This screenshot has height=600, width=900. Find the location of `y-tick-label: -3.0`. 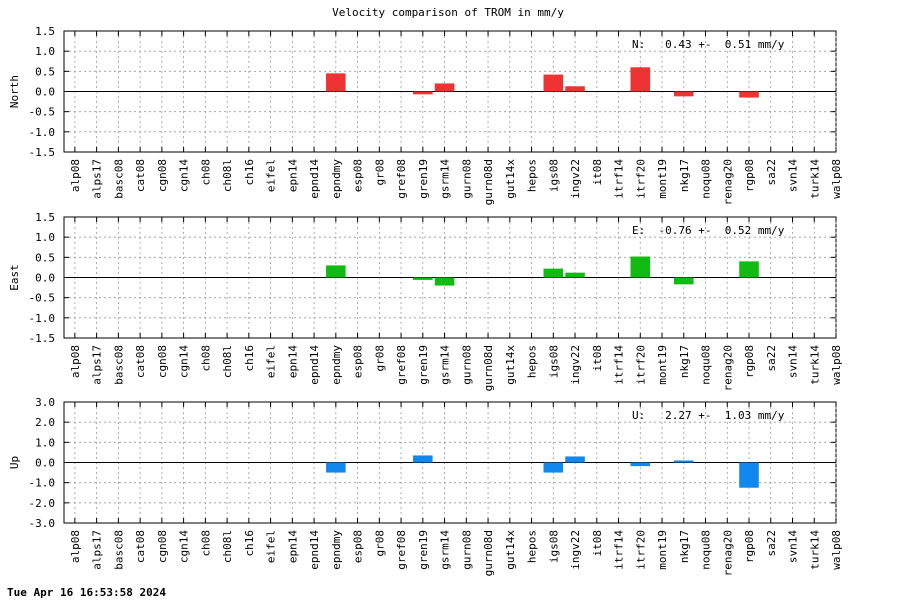

y-tick-label: -3.0 is located at coordinates (42, 523).